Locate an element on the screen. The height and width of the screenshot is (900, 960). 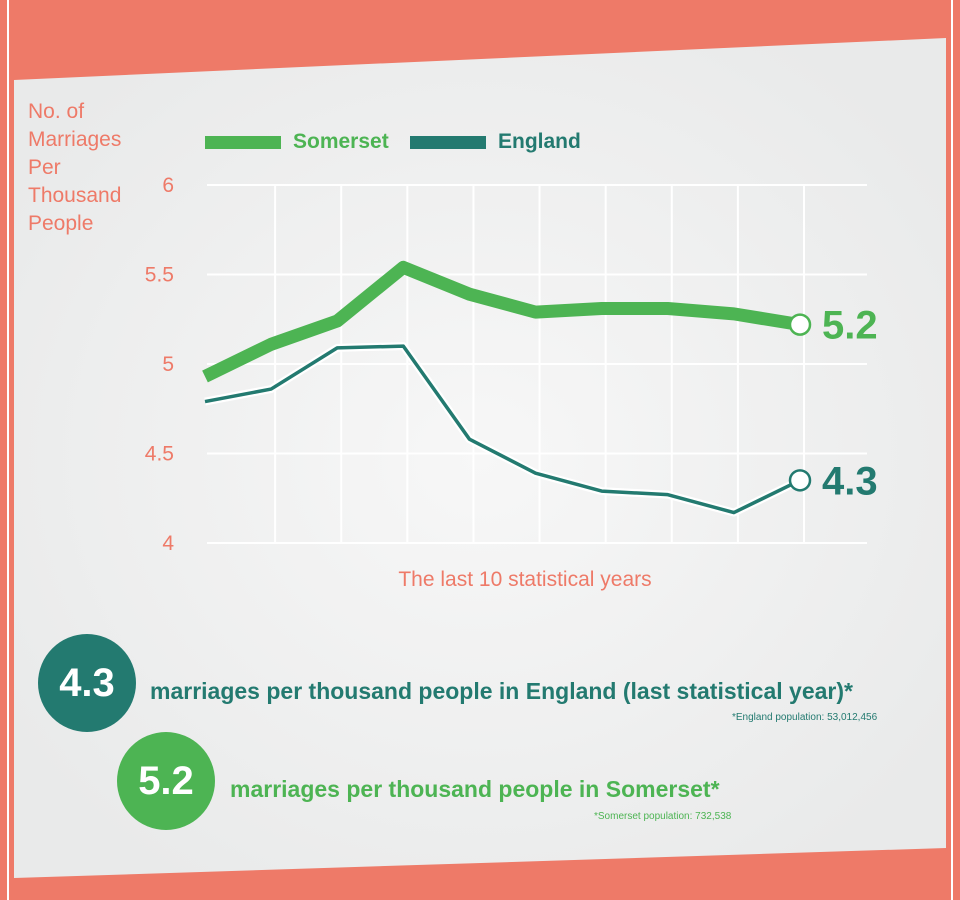
legend-swatch-somerset is located at coordinates (243, 142).